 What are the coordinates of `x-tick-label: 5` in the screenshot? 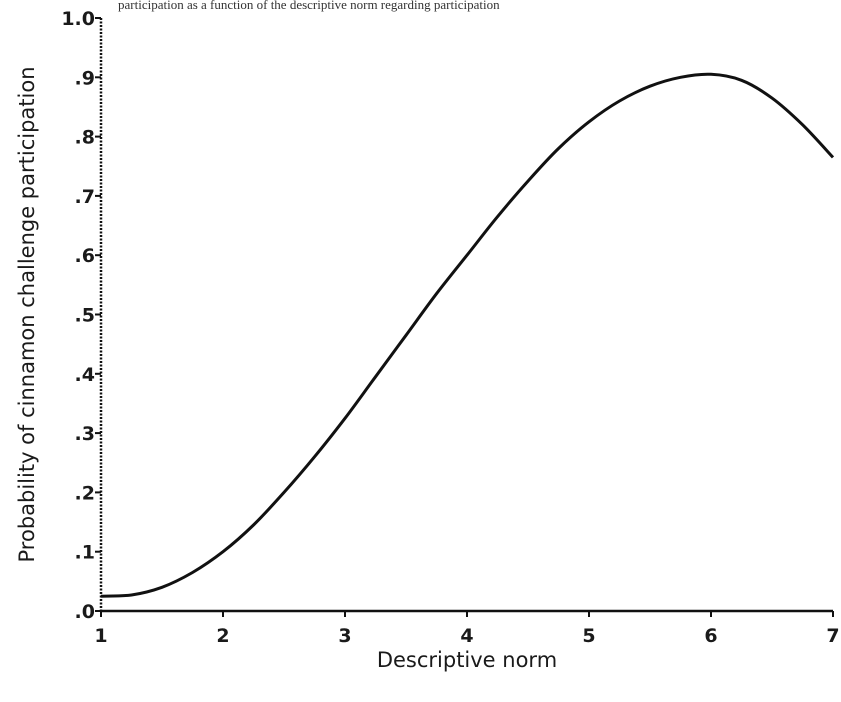 It's located at (588, 636).